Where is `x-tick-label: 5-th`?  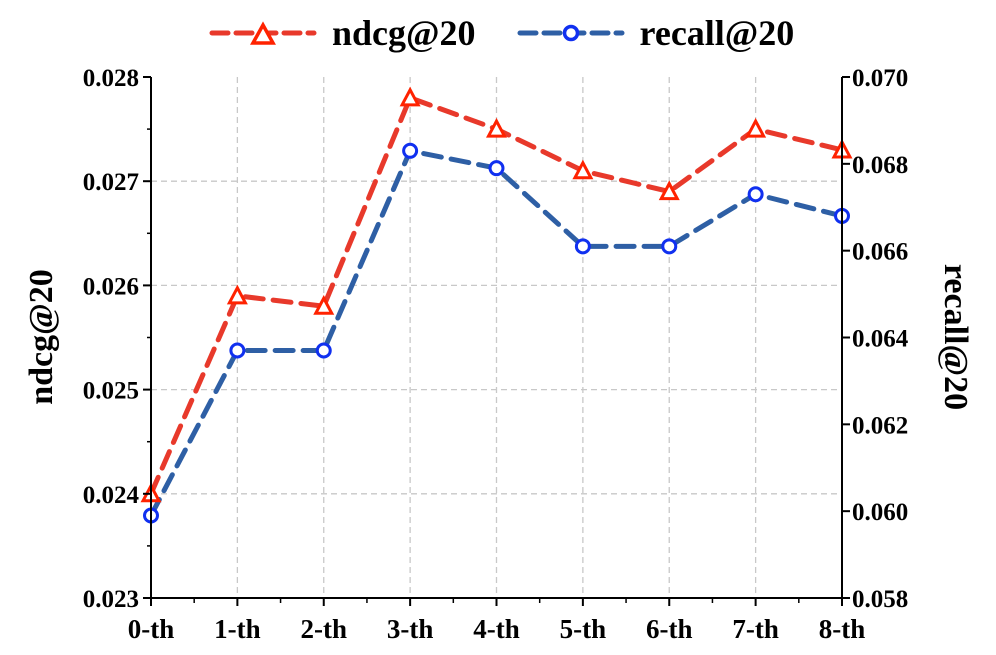
x-tick-label: 5-th is located at coordinates (583, 629).